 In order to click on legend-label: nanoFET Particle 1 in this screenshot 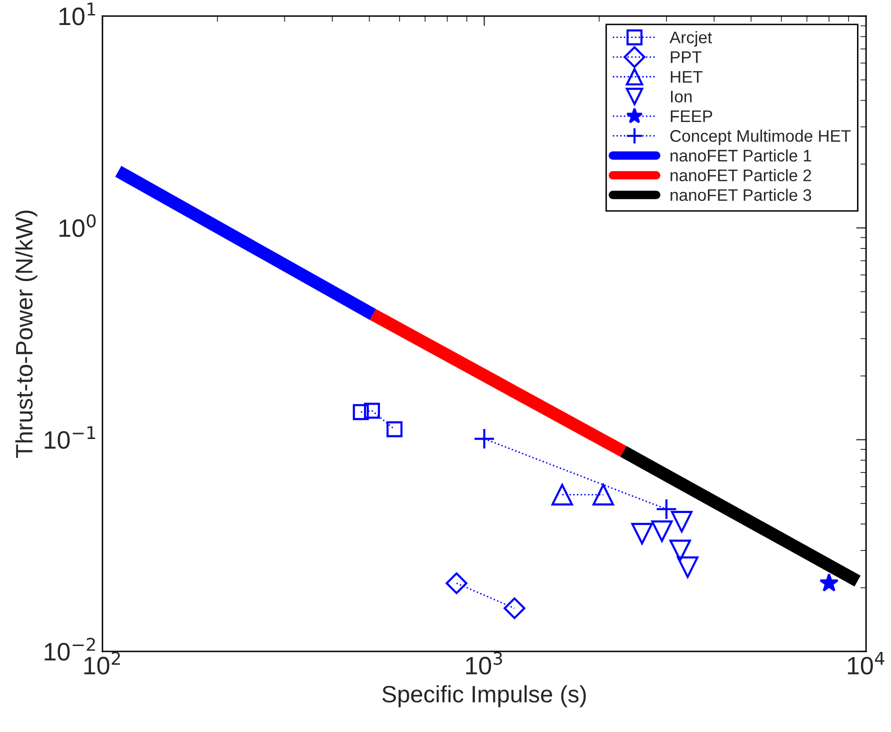, I will do `click(741, 155)`.